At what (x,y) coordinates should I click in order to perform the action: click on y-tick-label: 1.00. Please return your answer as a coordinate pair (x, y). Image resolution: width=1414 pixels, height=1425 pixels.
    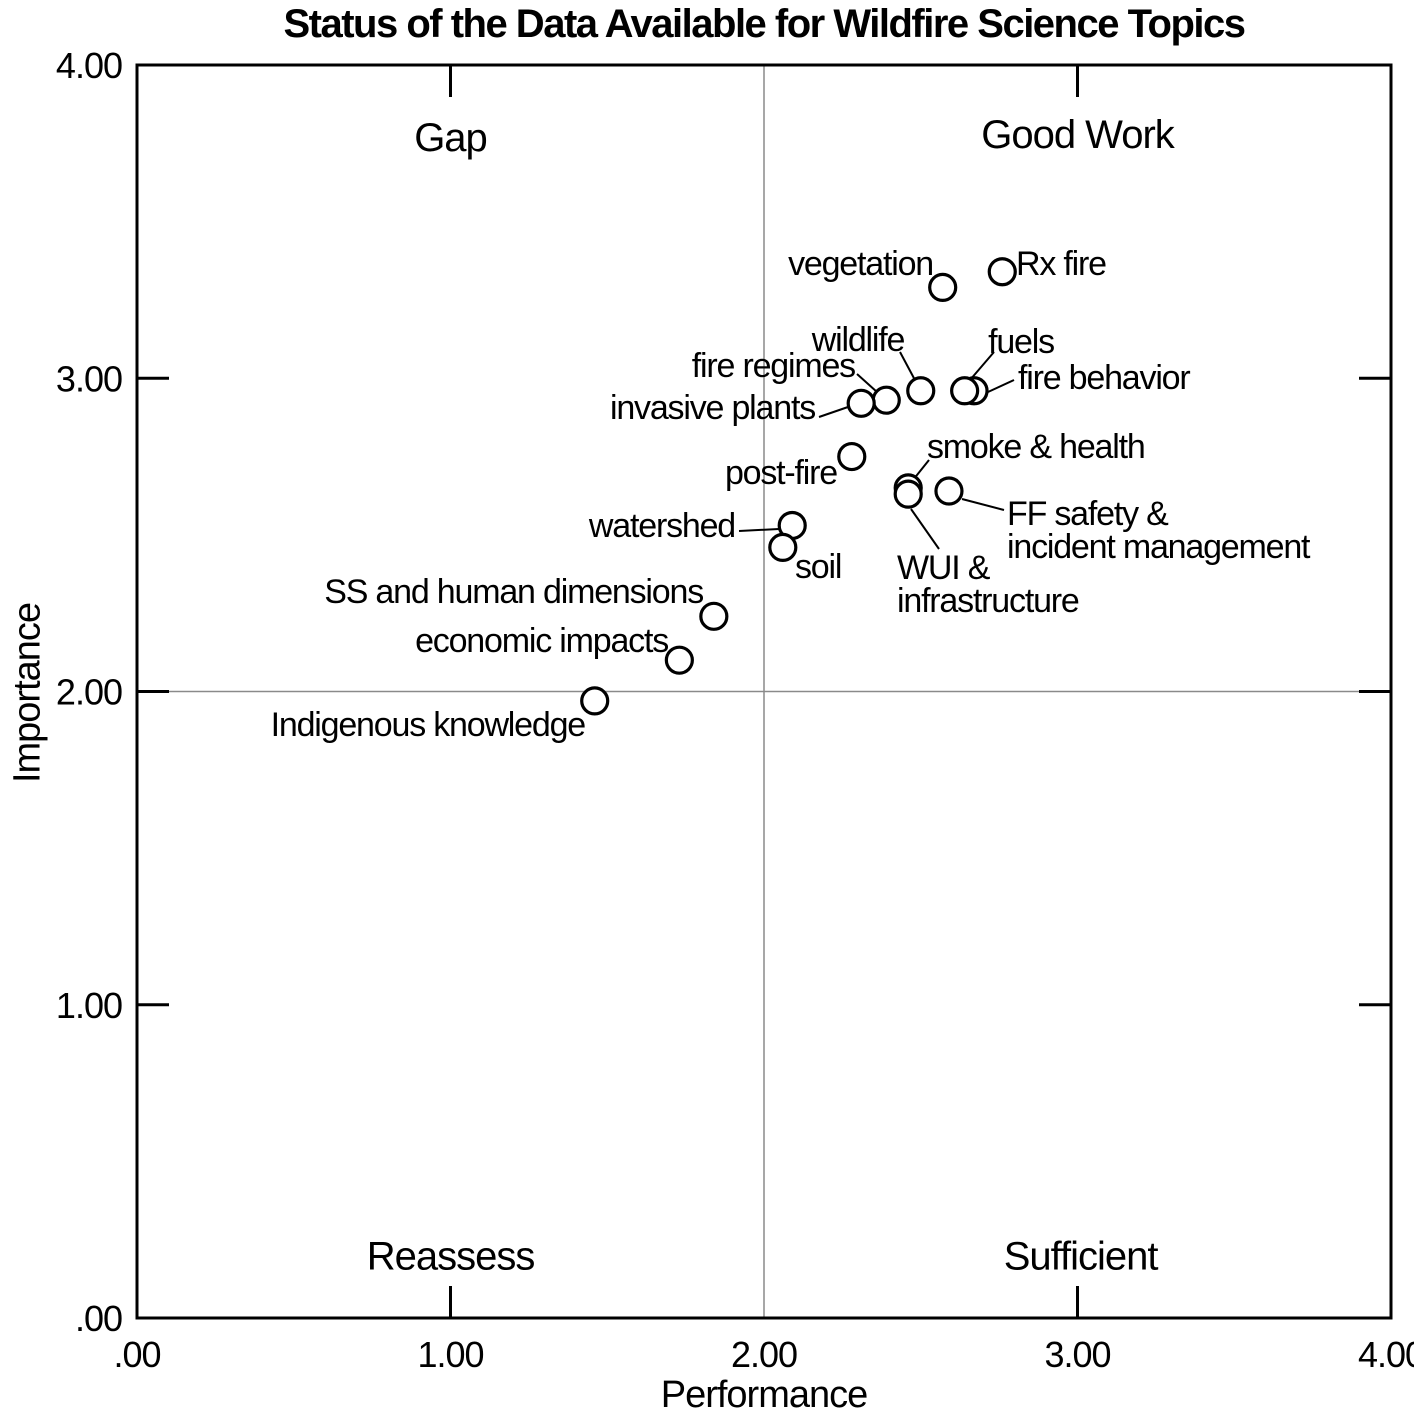
    Looking at the image, I should click on (89, 1005).